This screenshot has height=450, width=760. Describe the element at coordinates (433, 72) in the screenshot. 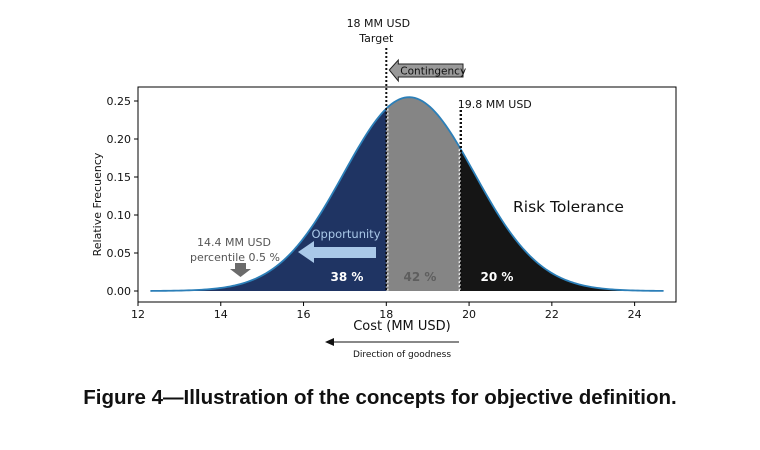

I see `contingency-label: Contingency` at that location.